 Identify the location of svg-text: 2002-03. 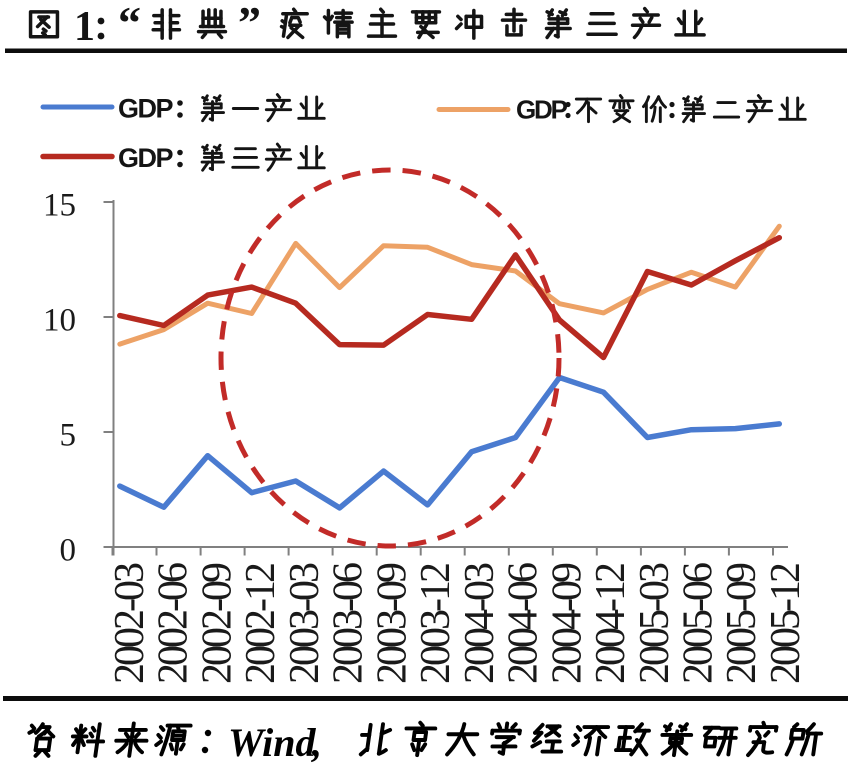
(130, 623).